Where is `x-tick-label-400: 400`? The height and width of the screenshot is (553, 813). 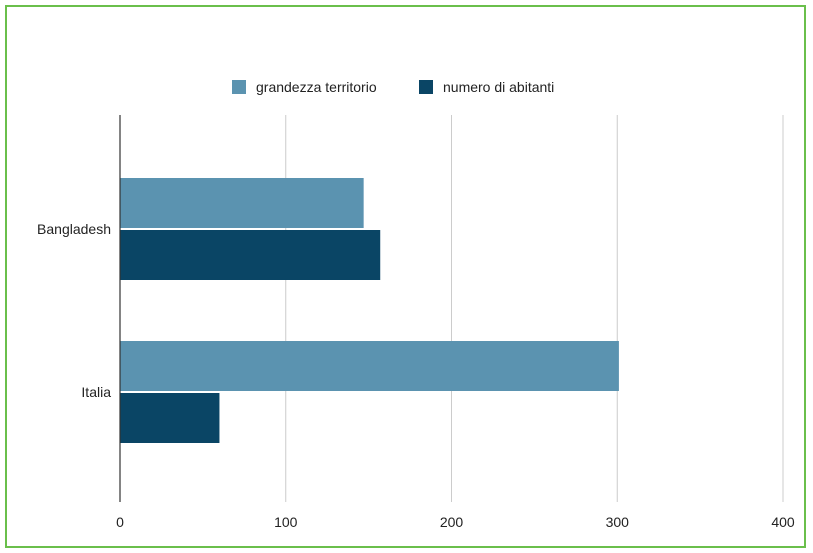
x-tick-label-400: 400 is located at coordinates (783, 522).